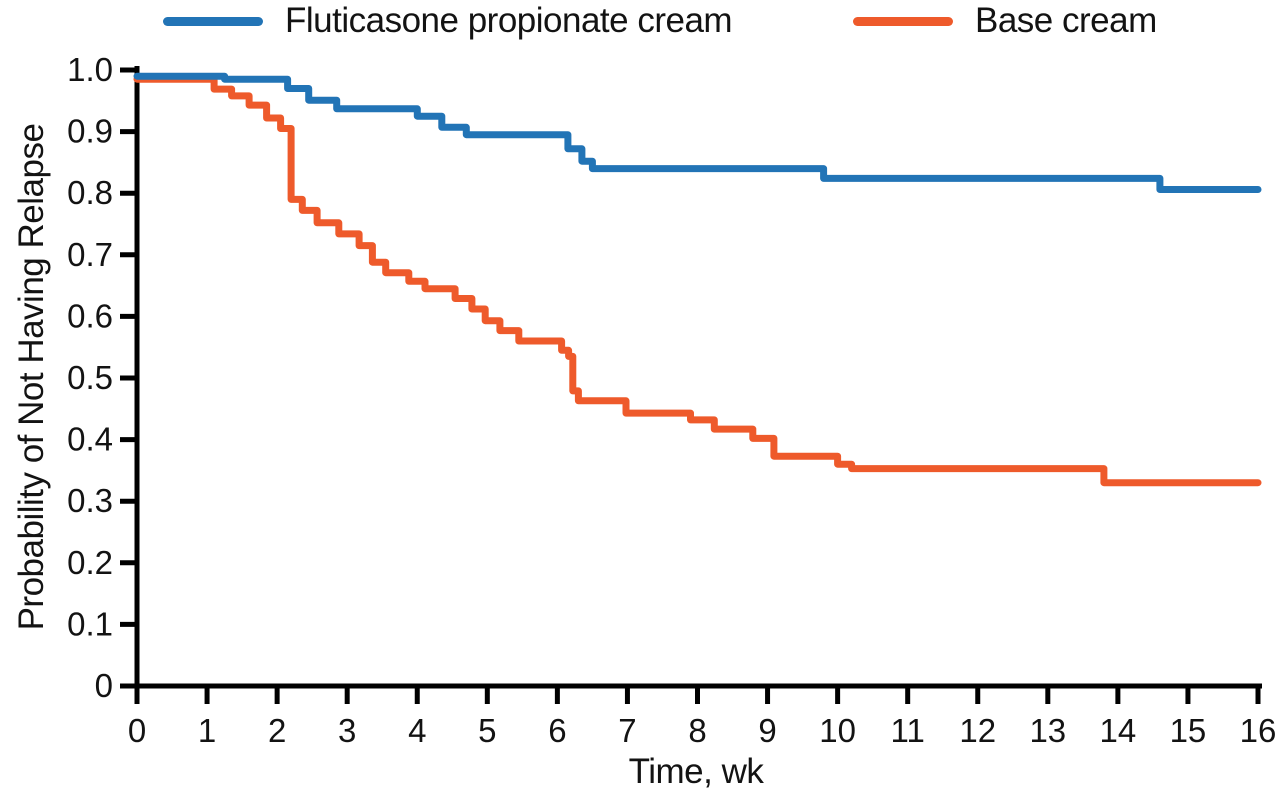 Image resolution: width=1280 pixels, height=804 pixels. What do you see at coordinates (277, 730) in the screenshot?
I see `x-tick-label: 2` at bounding box center [277, 730].